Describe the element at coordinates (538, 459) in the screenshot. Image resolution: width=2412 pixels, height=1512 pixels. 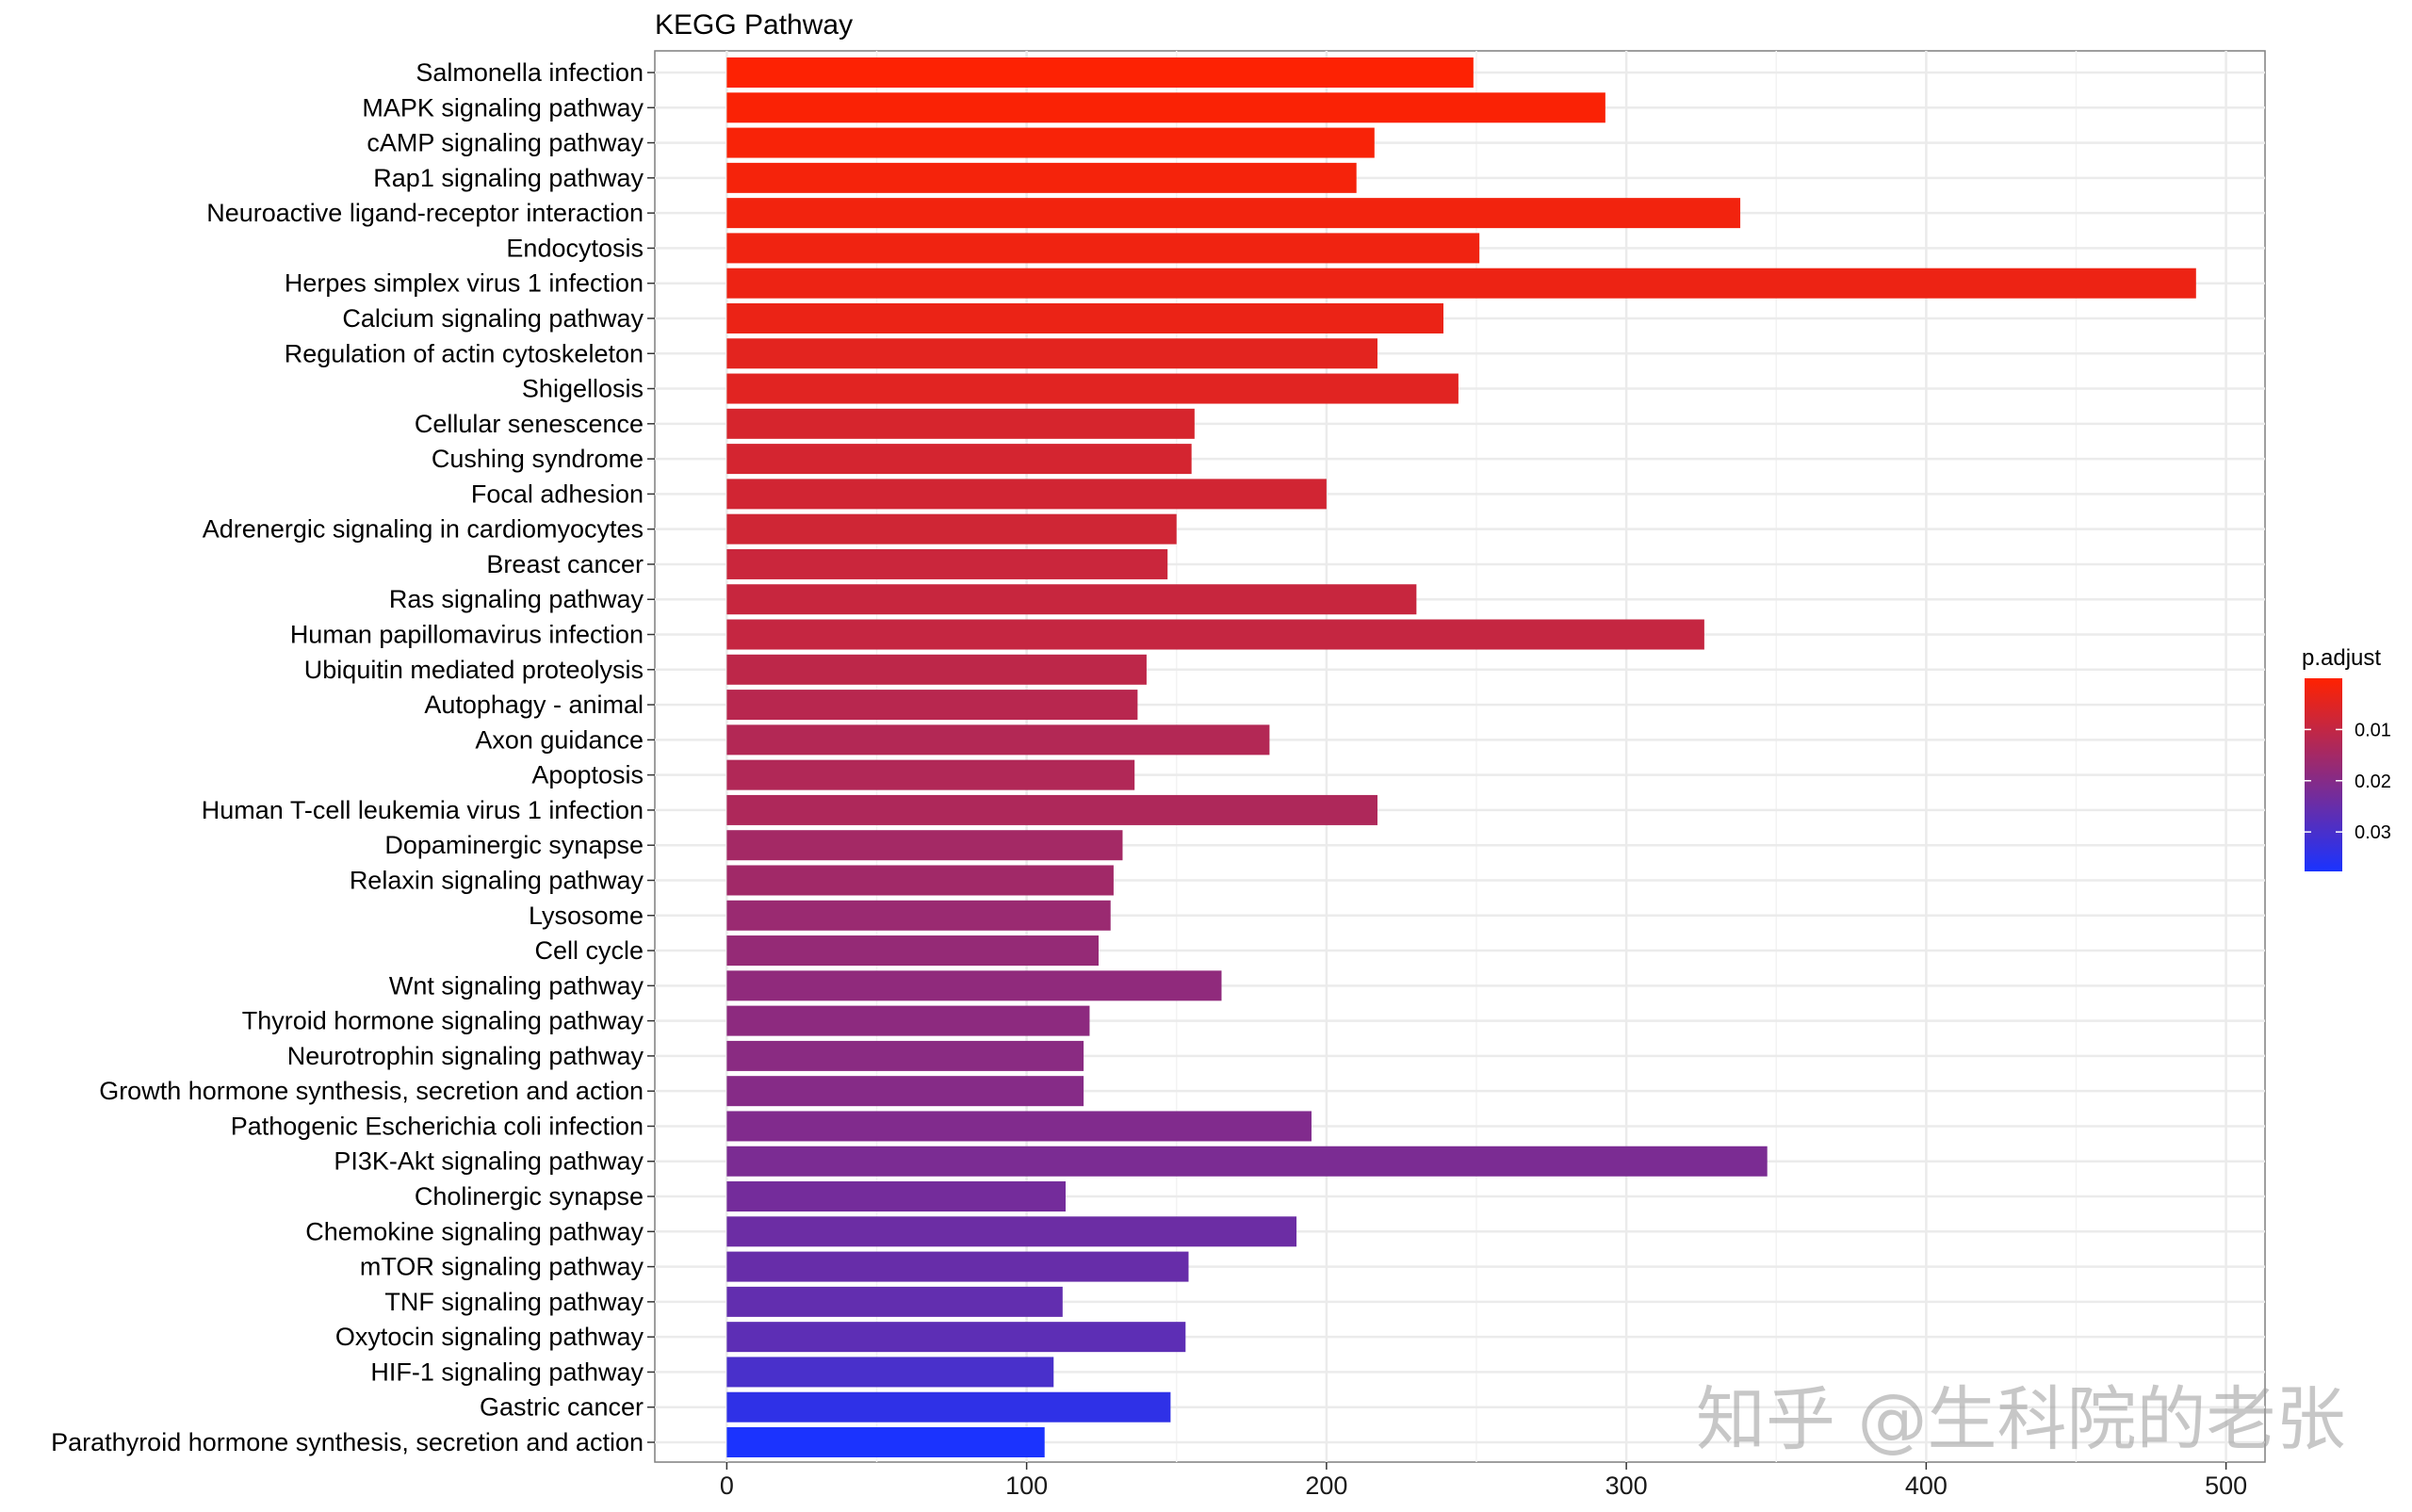
I see `category-label: Cushing syndrome` at that location.